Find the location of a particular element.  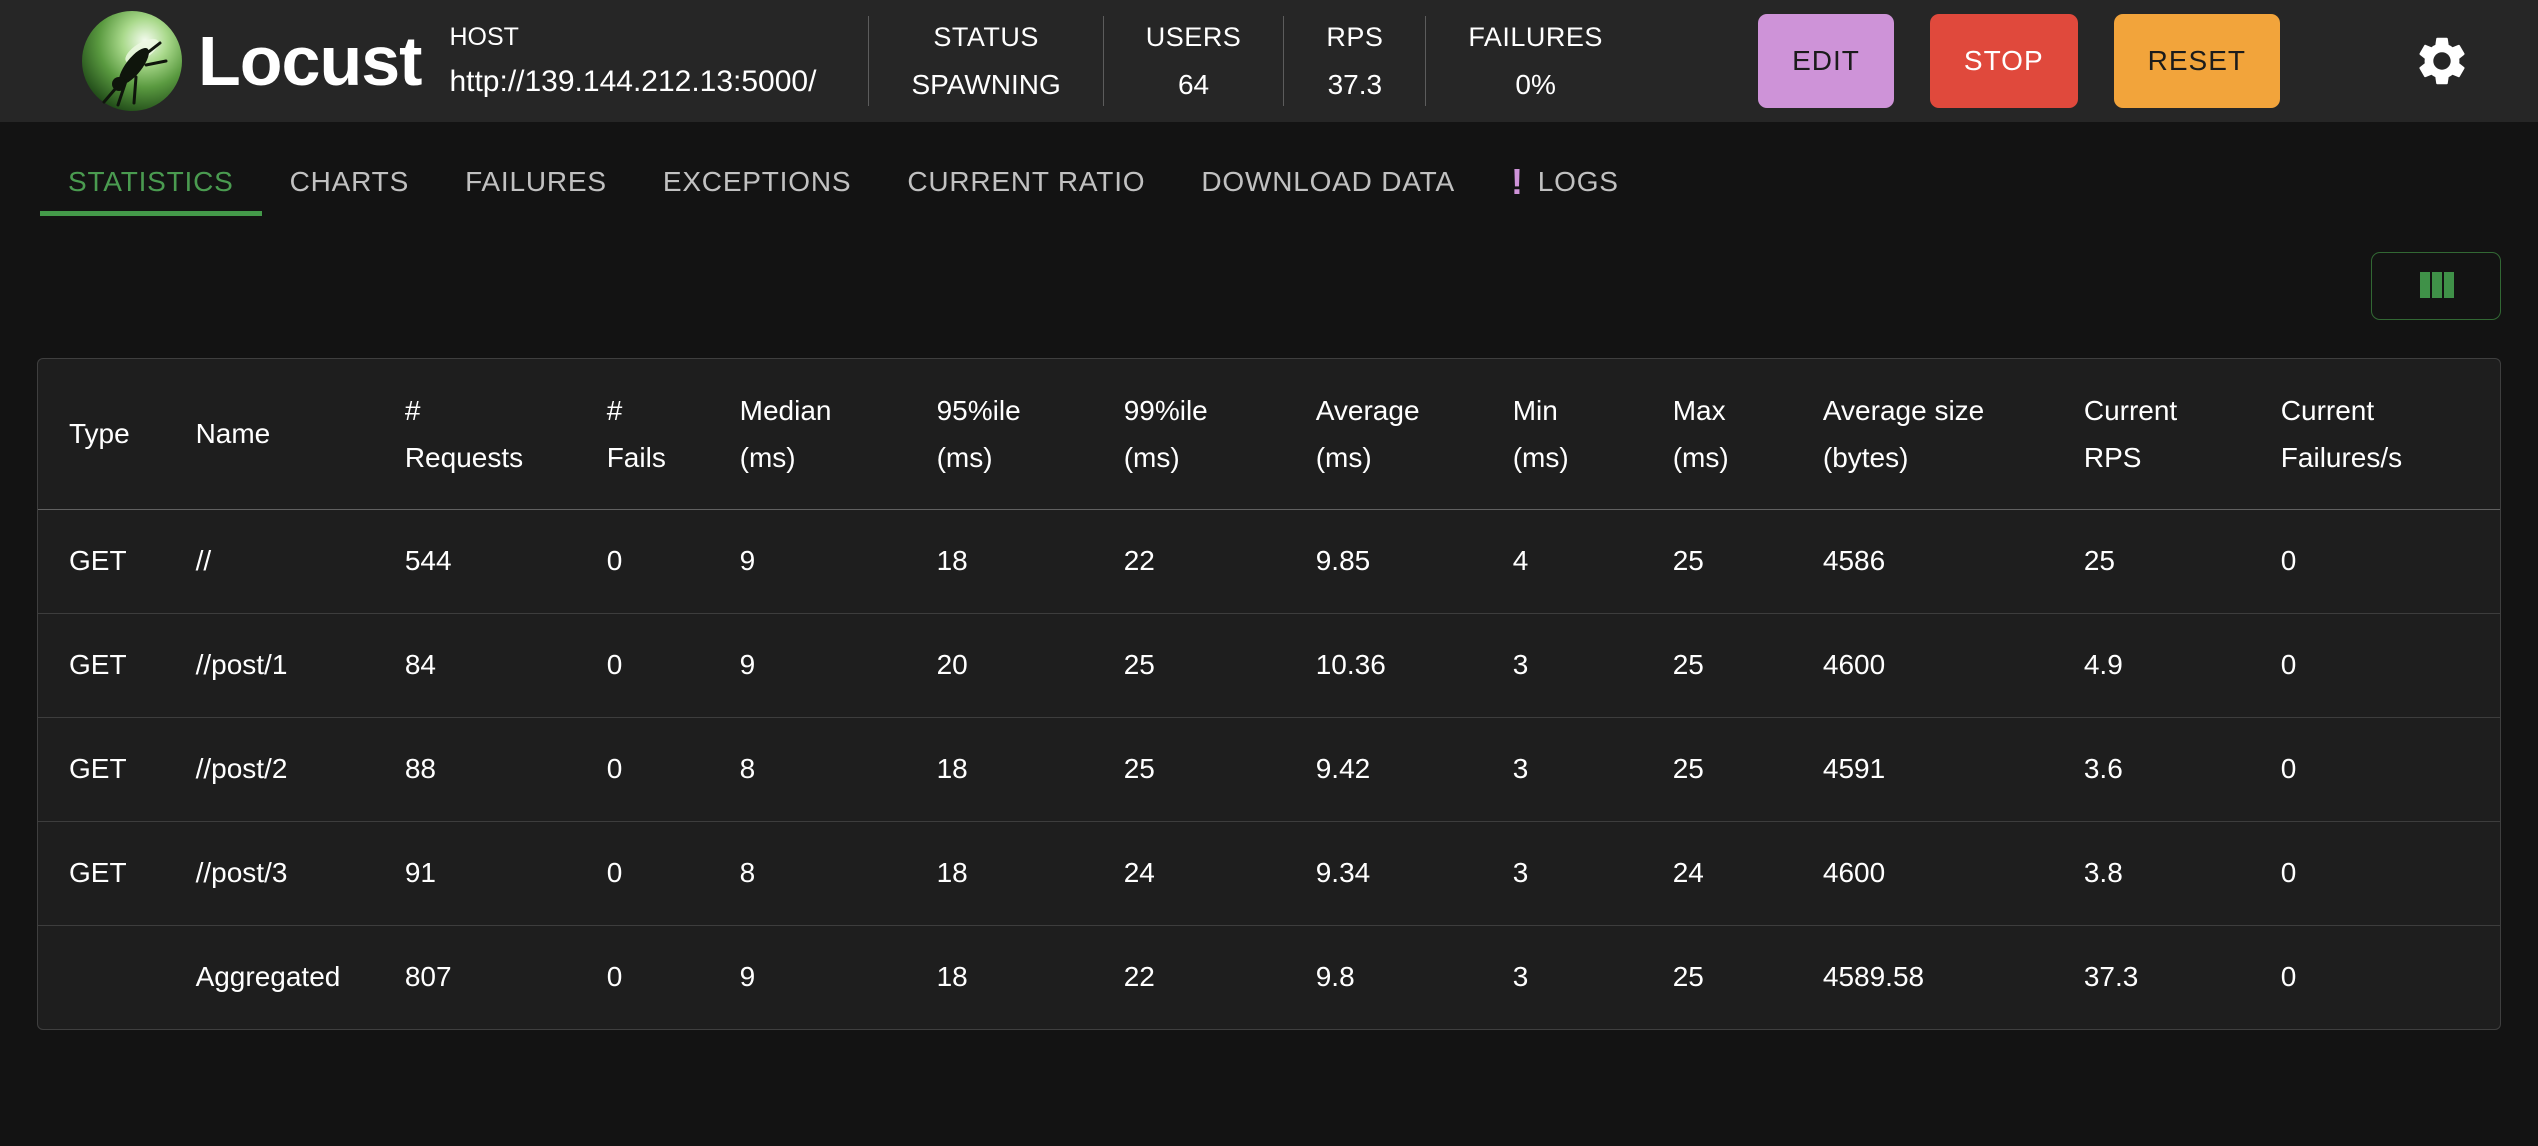

tab-current-ratio: CURRENT RATIO is located at coordinates (1026, 182).